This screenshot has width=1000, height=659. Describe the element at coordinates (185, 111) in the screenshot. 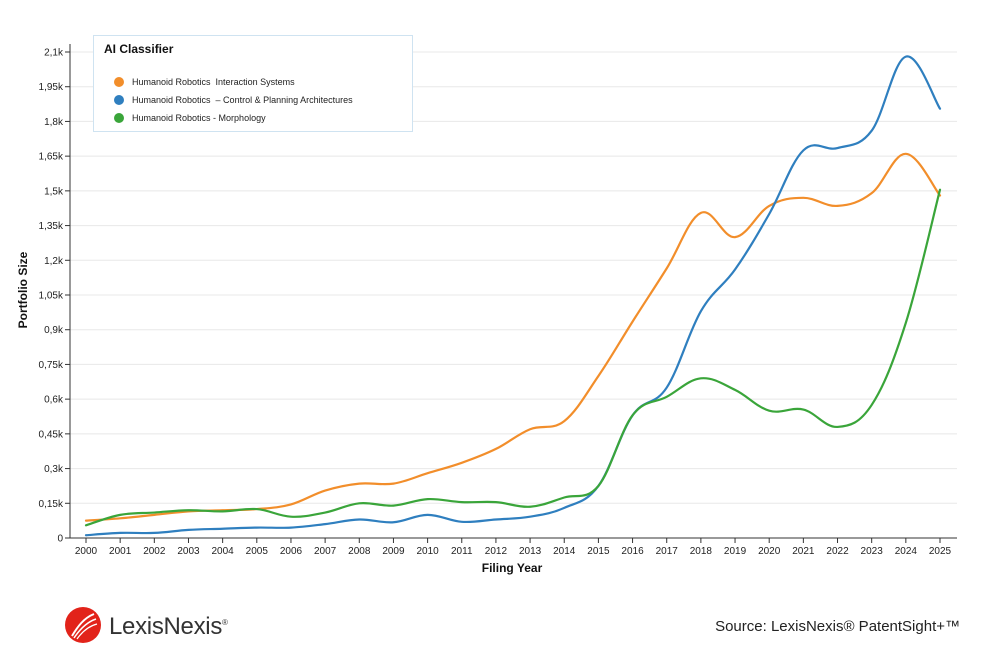

I see `legend-item-morphology: Humanoid Robotics - Morphology` at that location.